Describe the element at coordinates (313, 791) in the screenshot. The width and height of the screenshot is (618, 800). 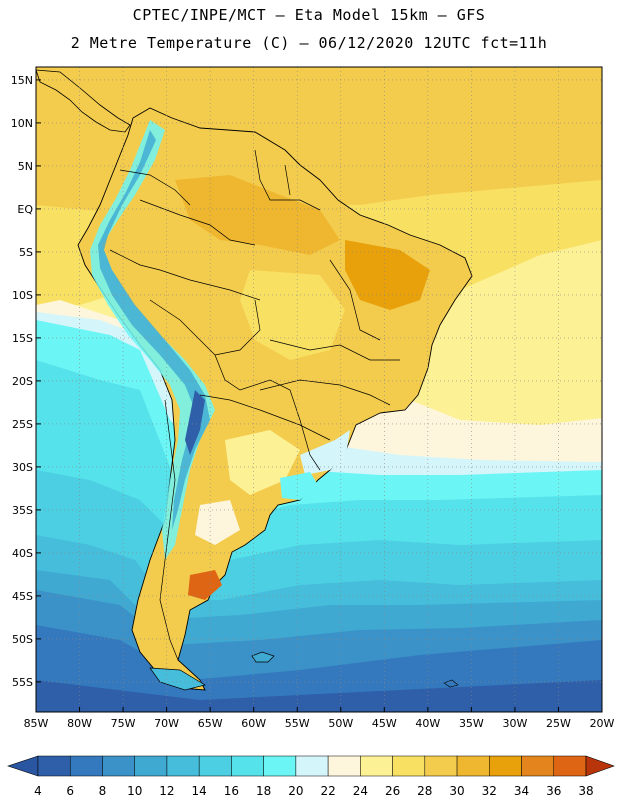
I see `colorbar-labels: 4 6 8 10 12 14 16 18 20 22 24 26 28 30 32 34 36 38` at that location.